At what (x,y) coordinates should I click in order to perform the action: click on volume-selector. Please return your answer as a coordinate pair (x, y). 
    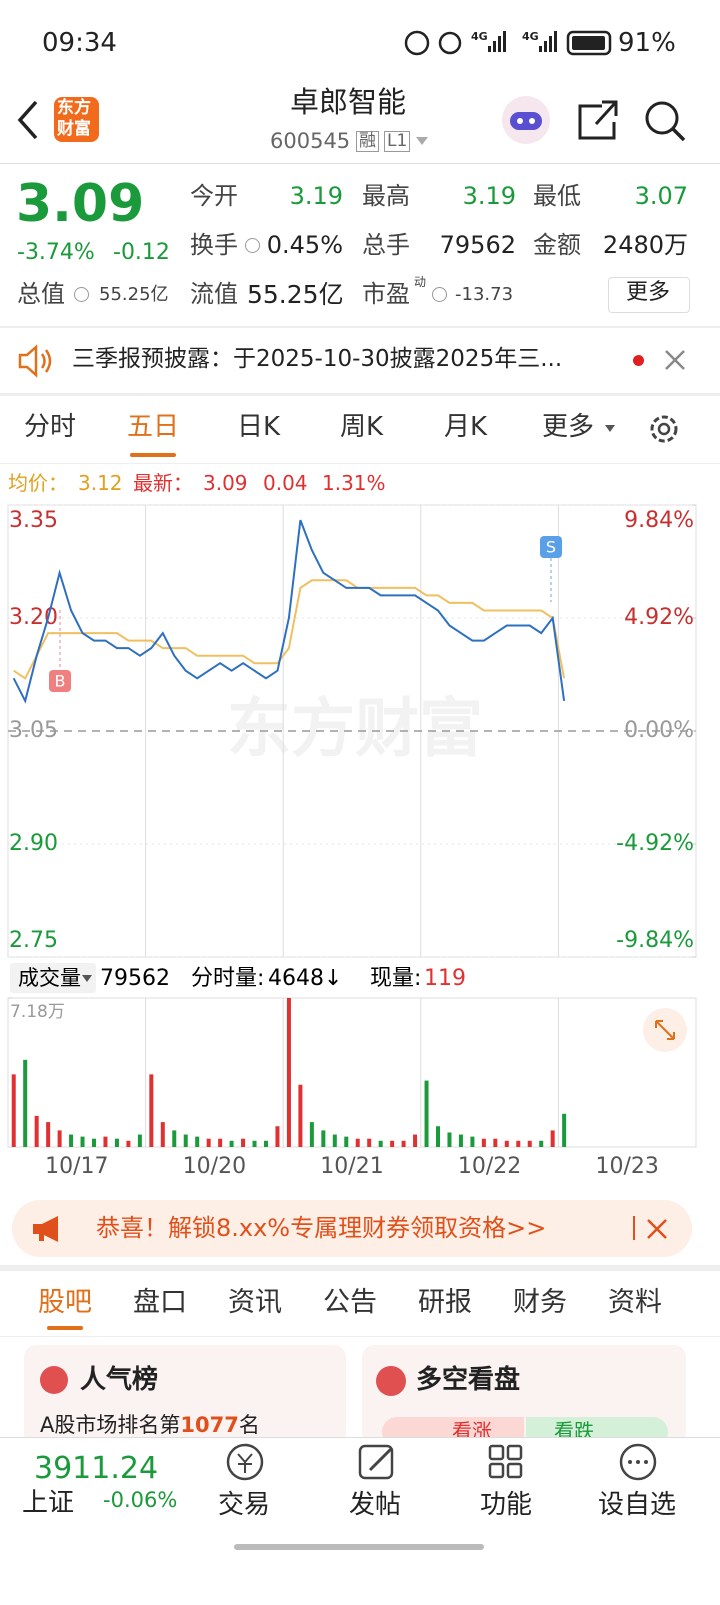
    Looking at the image, I should click on (53, 978).